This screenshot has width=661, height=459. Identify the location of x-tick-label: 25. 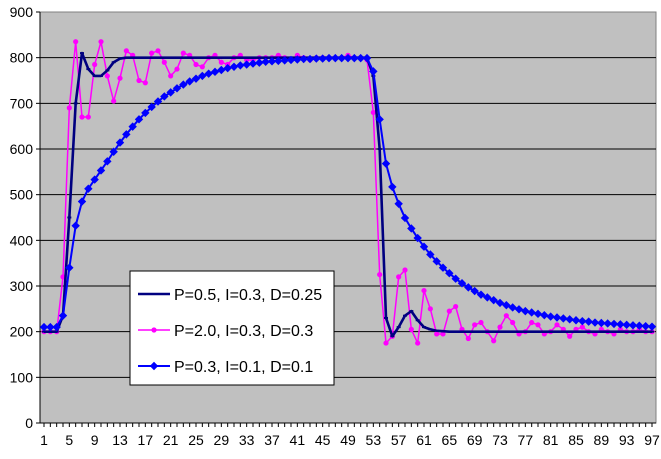
(196, 440).